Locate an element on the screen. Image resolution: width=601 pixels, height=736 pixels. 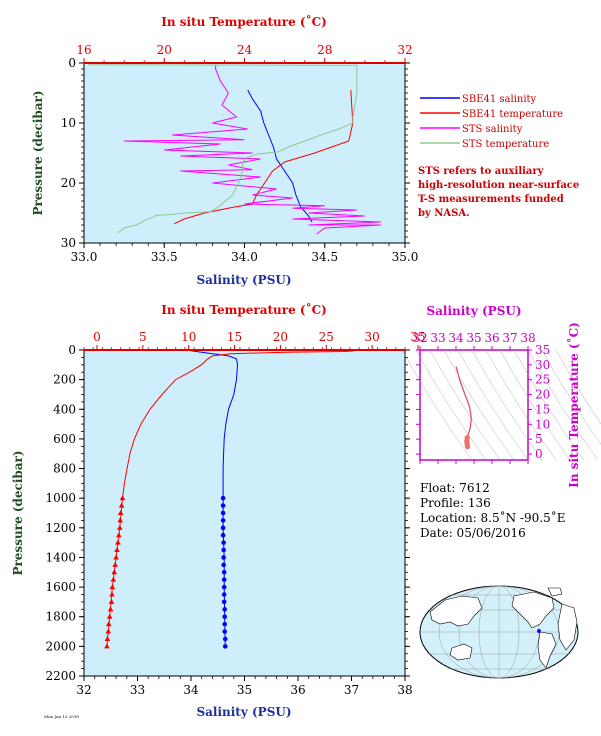
temperature-tick-label: 24 is located at coordinates (245, 50).